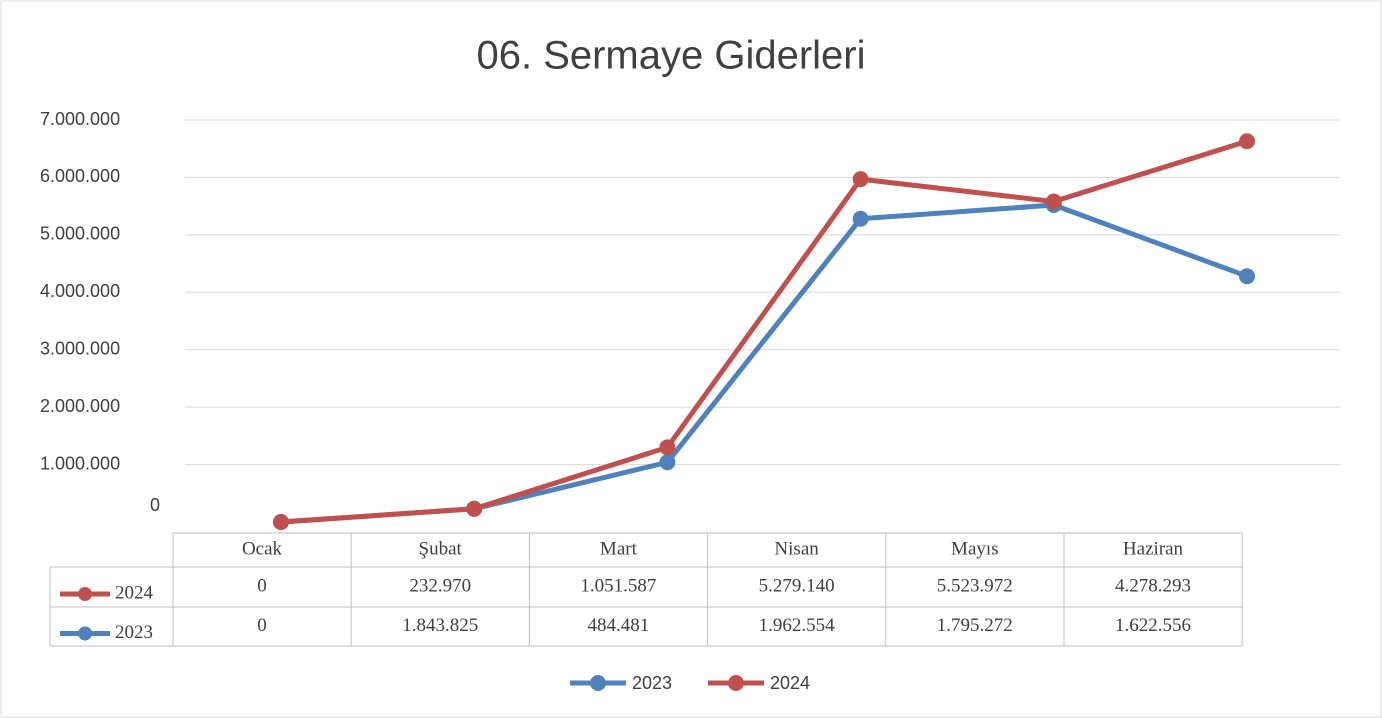 Image resolution: width=1382 pixels, height=718 pixels. Describe the element at coordinates (790, 683) in the screenshot. I see `legend-label: 2024` at that location.